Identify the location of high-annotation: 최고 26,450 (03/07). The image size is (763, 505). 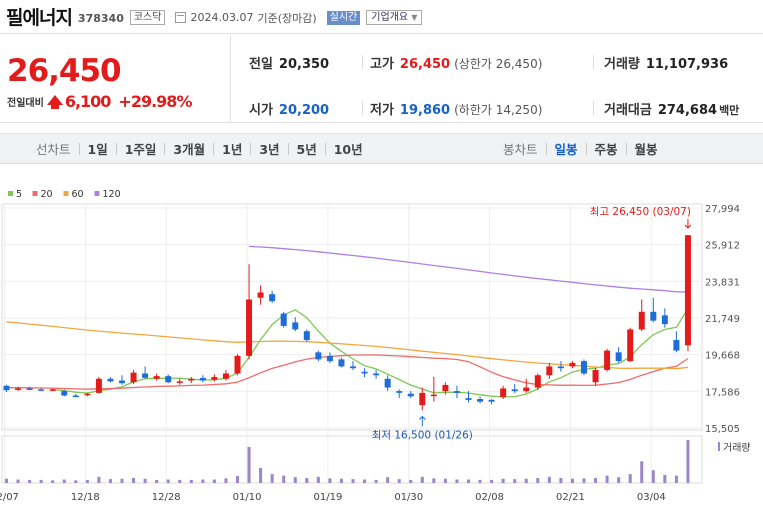
(640, 212).